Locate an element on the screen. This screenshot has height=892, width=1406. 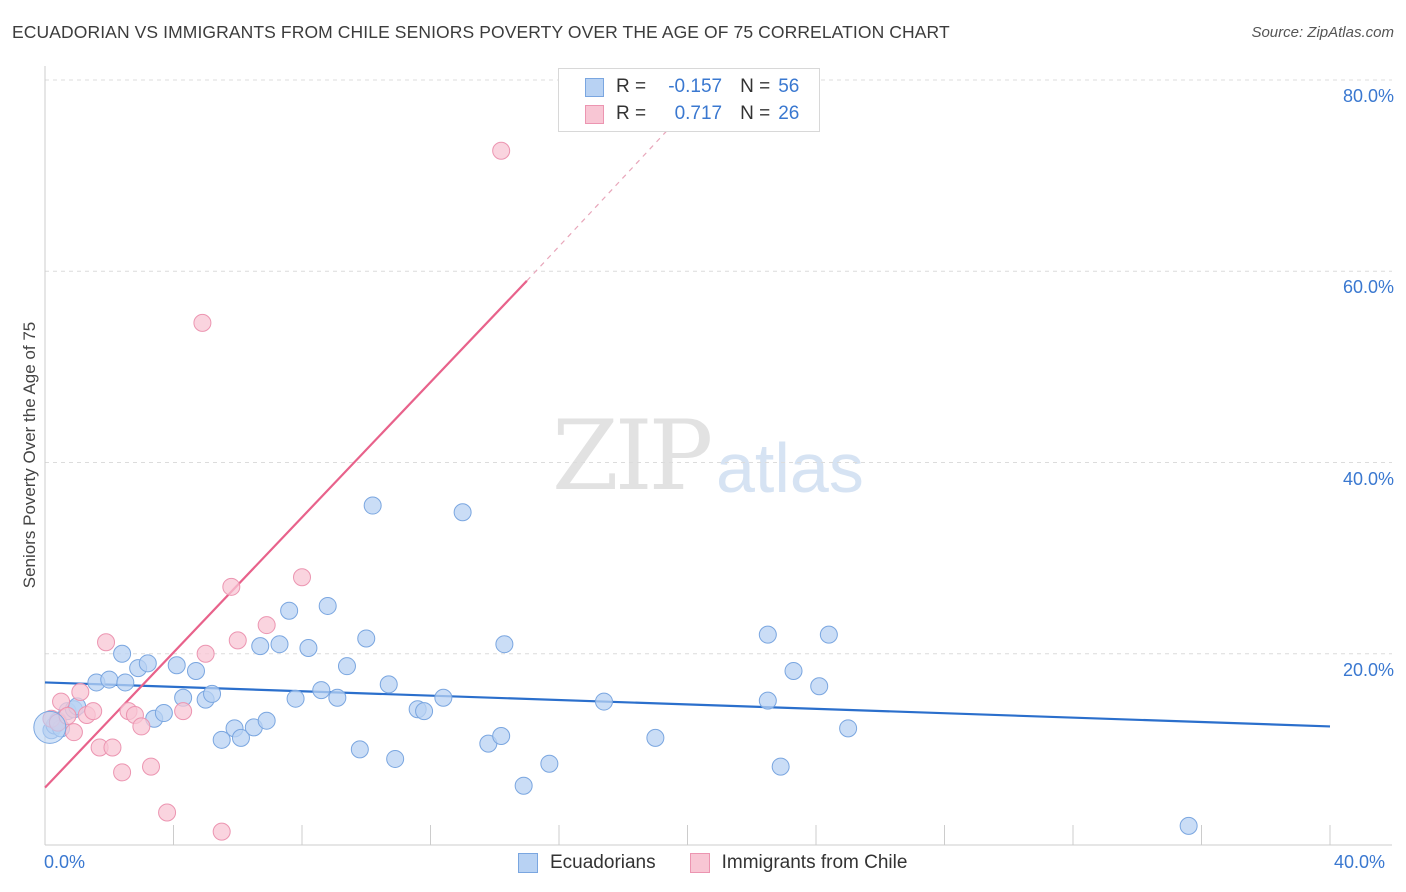
trend-line-ecuadorians is located at coordinates (687, 704).